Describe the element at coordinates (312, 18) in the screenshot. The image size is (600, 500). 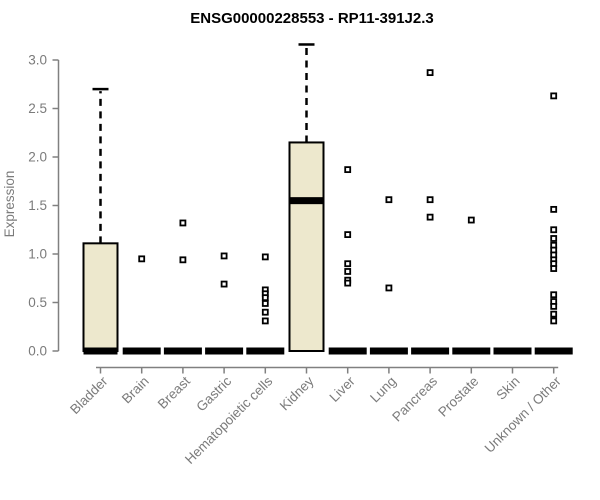
I see `chart-title: ENSG00000228553 - RP11-391J2.3` at that location.